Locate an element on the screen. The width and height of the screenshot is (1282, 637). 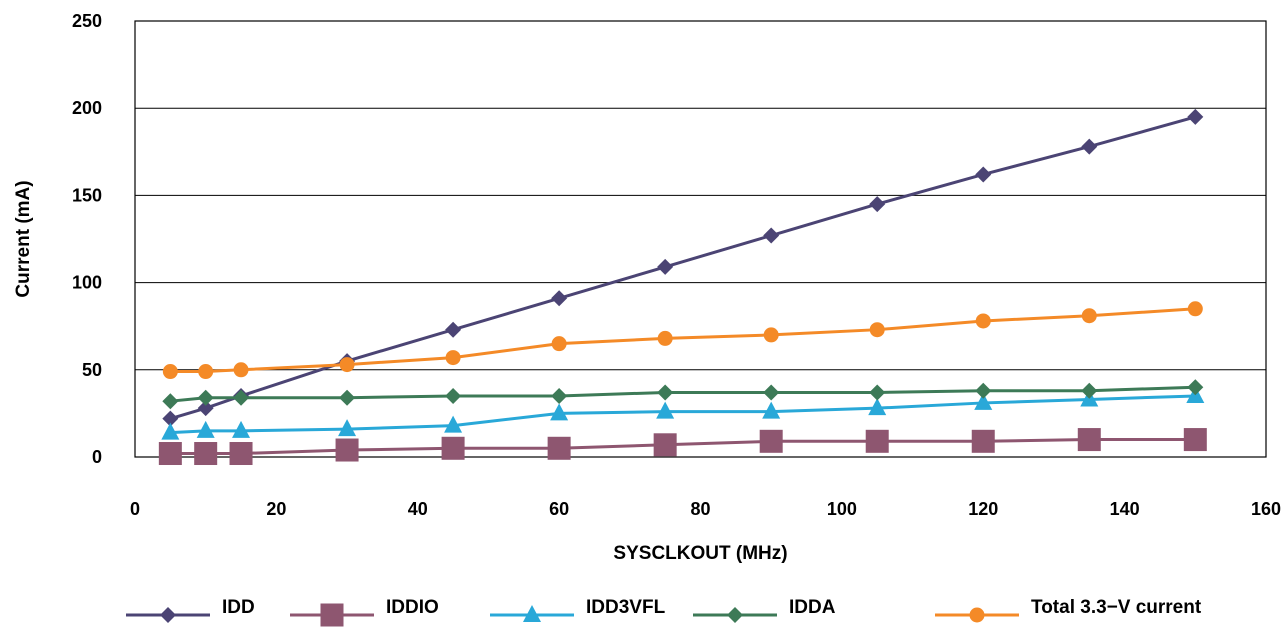
x-tick-label: 60 is located at coordinates (559, 509).